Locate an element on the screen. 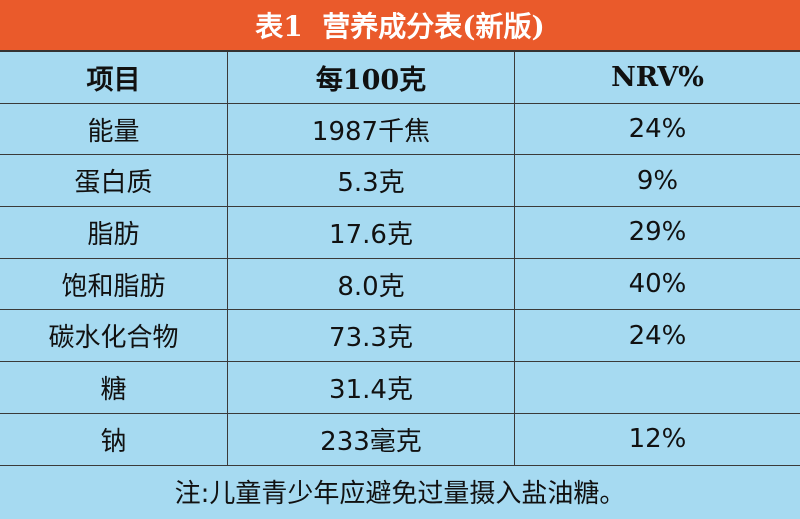 The width and height of the screenshot is (800, 519). table-cell: 饱和脂肪 is located at coordinates (114, 284).